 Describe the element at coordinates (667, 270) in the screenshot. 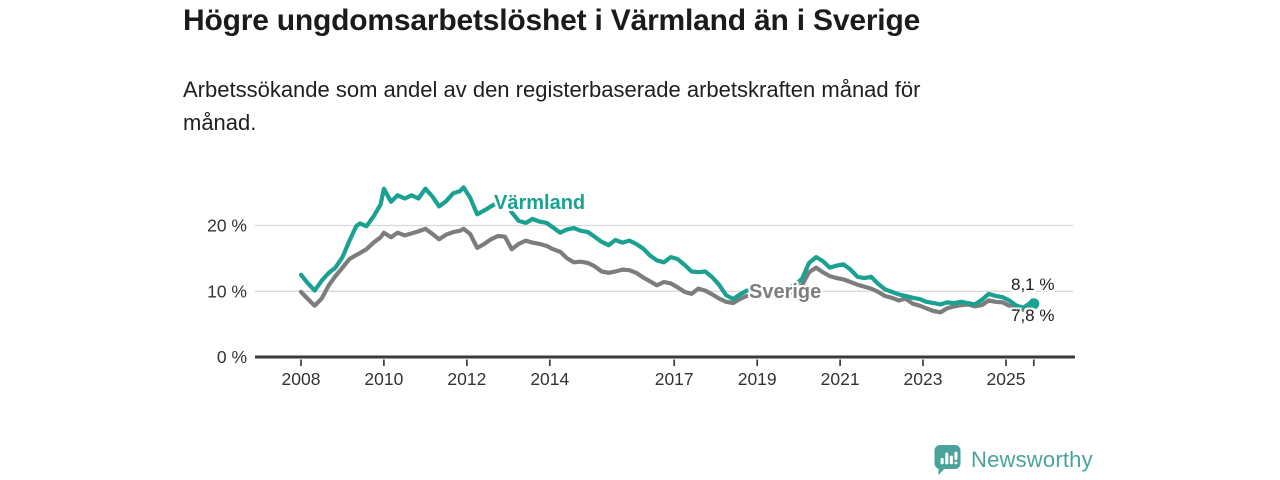

I see `series-line-sverige` at that location.